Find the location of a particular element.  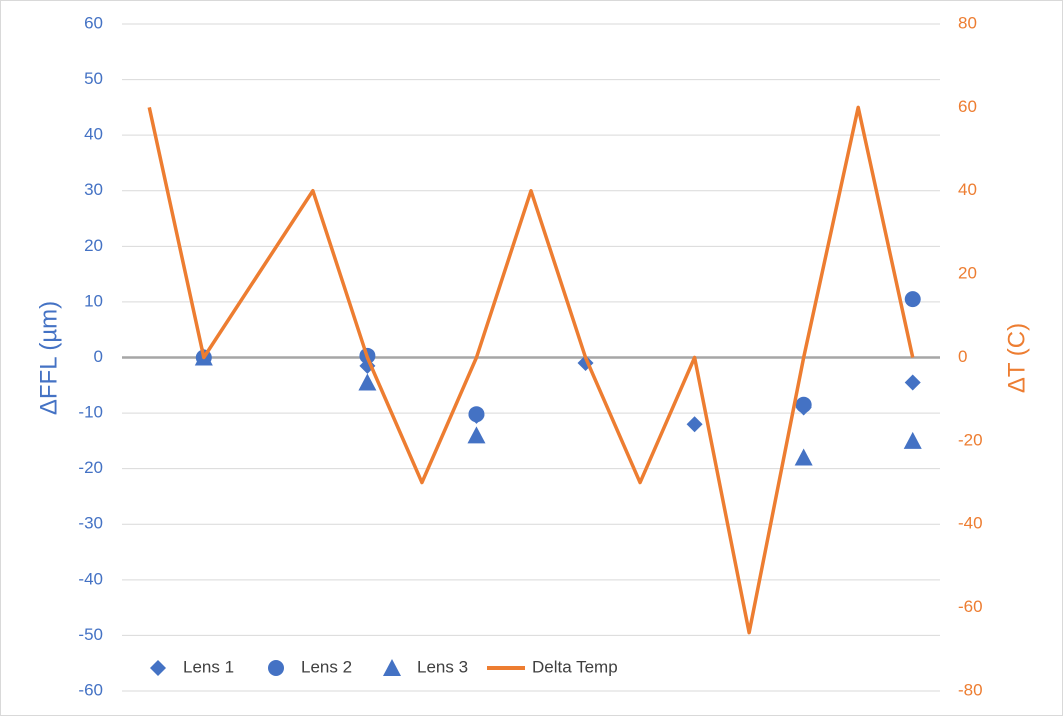

y2-axis-title: ΔT (C) is located at coordinates (1016, 358).